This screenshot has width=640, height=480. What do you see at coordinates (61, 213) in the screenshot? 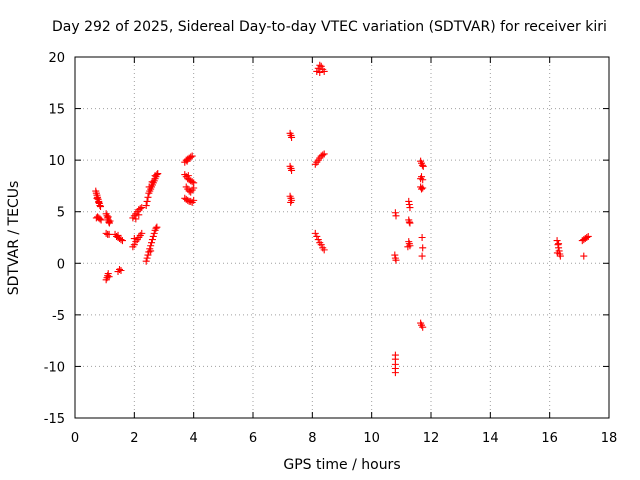
I see `y-tick-label: 5` at bounding box center [61, 213].